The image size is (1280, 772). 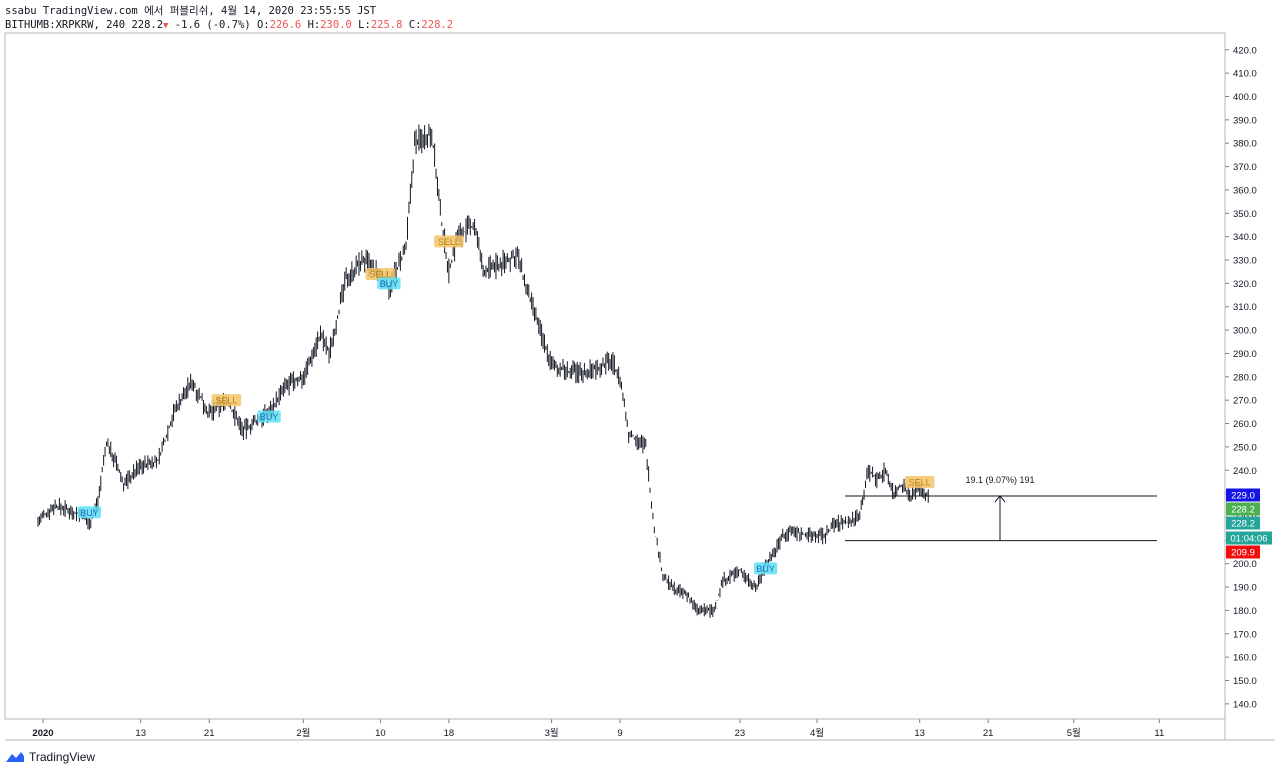 I want to click on measure-label: 19.1 (9.07%) 191, so click(x=999, y=480).